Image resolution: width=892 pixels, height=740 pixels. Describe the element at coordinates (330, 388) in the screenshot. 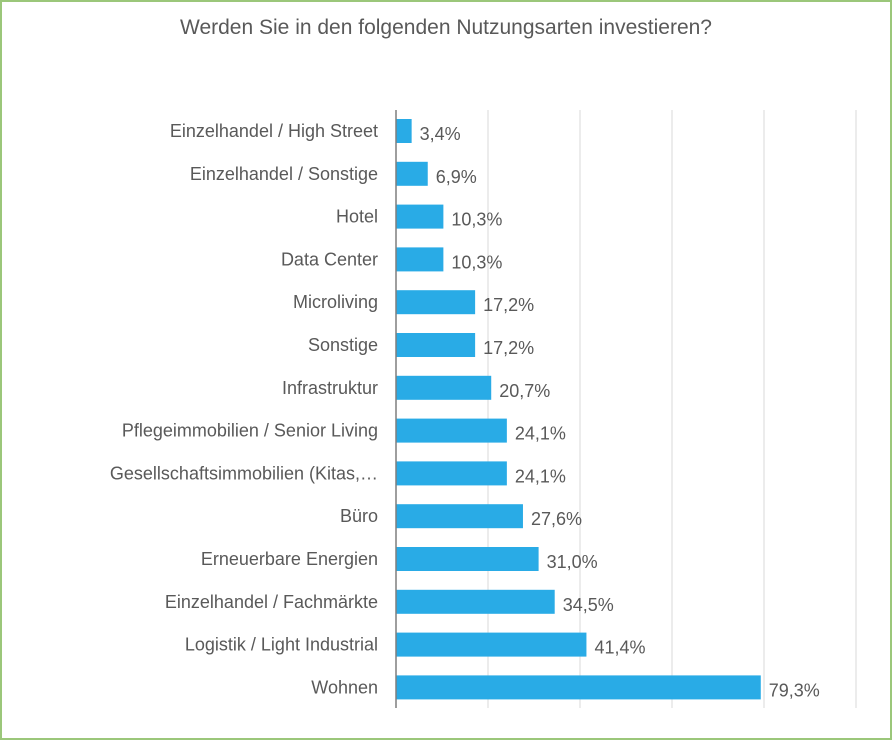

I see `category-label: Infrastruktur` at that location.